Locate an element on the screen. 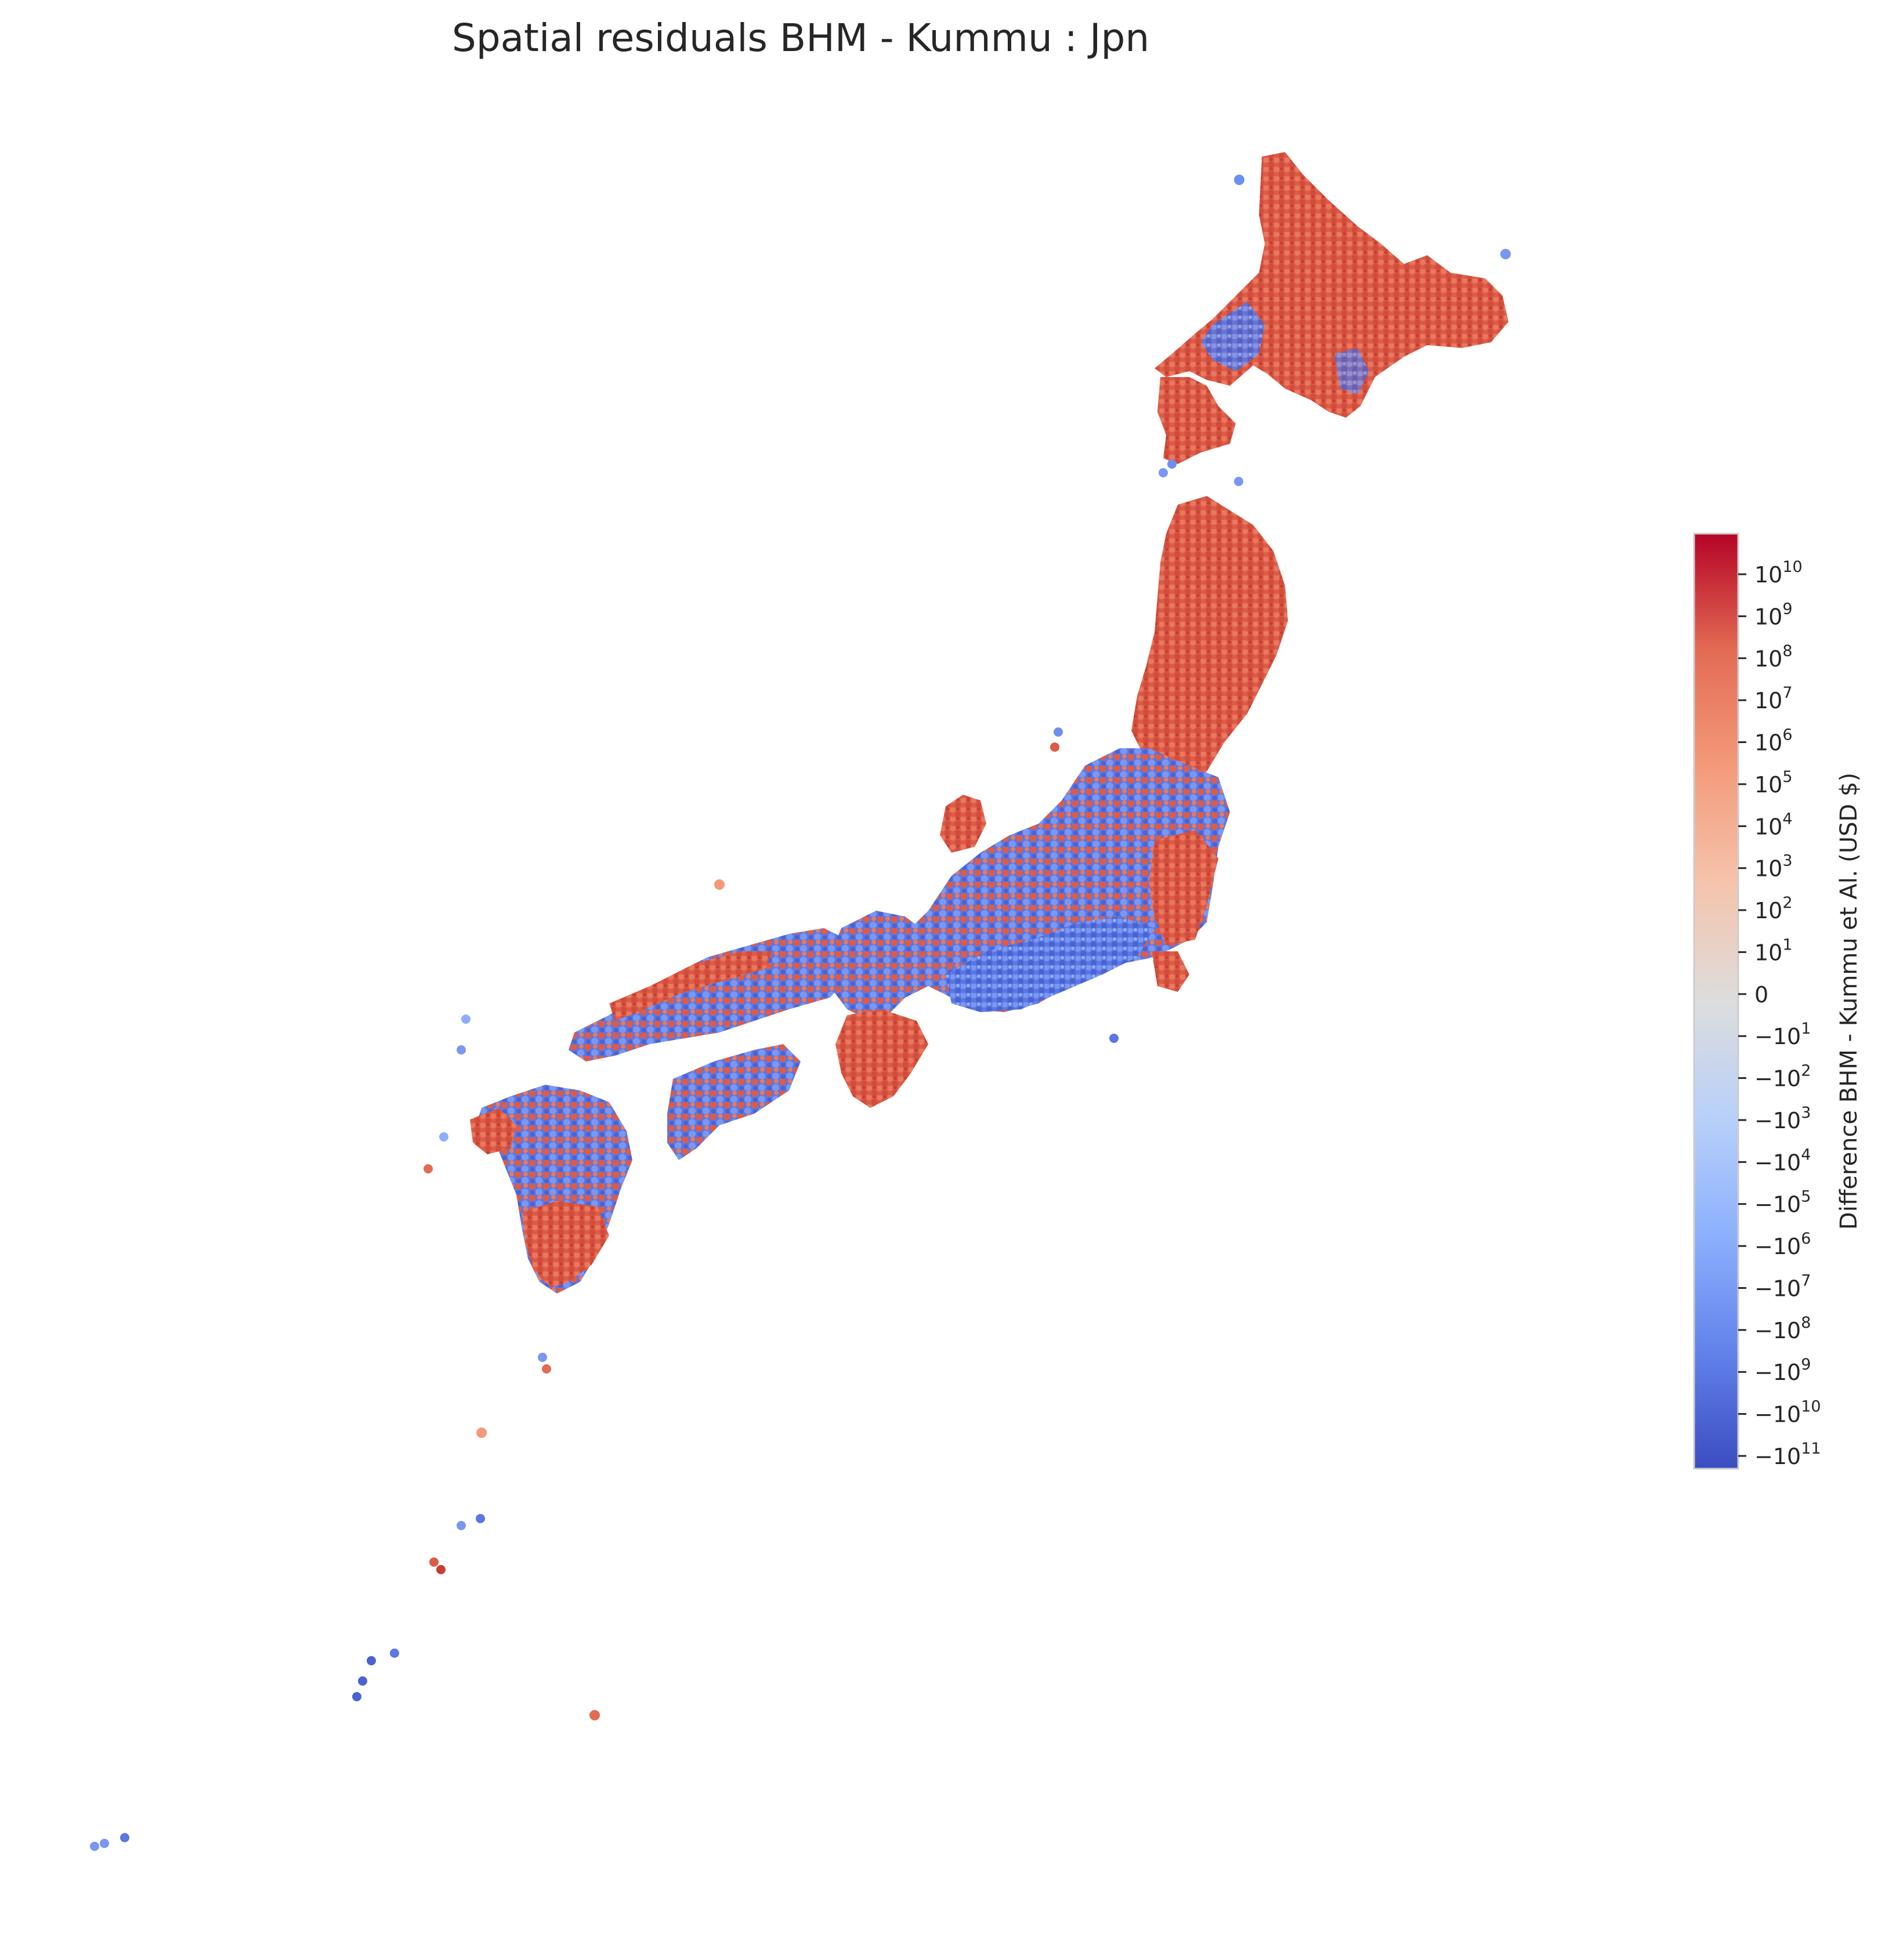 This screenshot has height=1960, width=1896. chart-title: Spatial residuals BHM - Kummu : Jpn is located at coordinates (800, 38).